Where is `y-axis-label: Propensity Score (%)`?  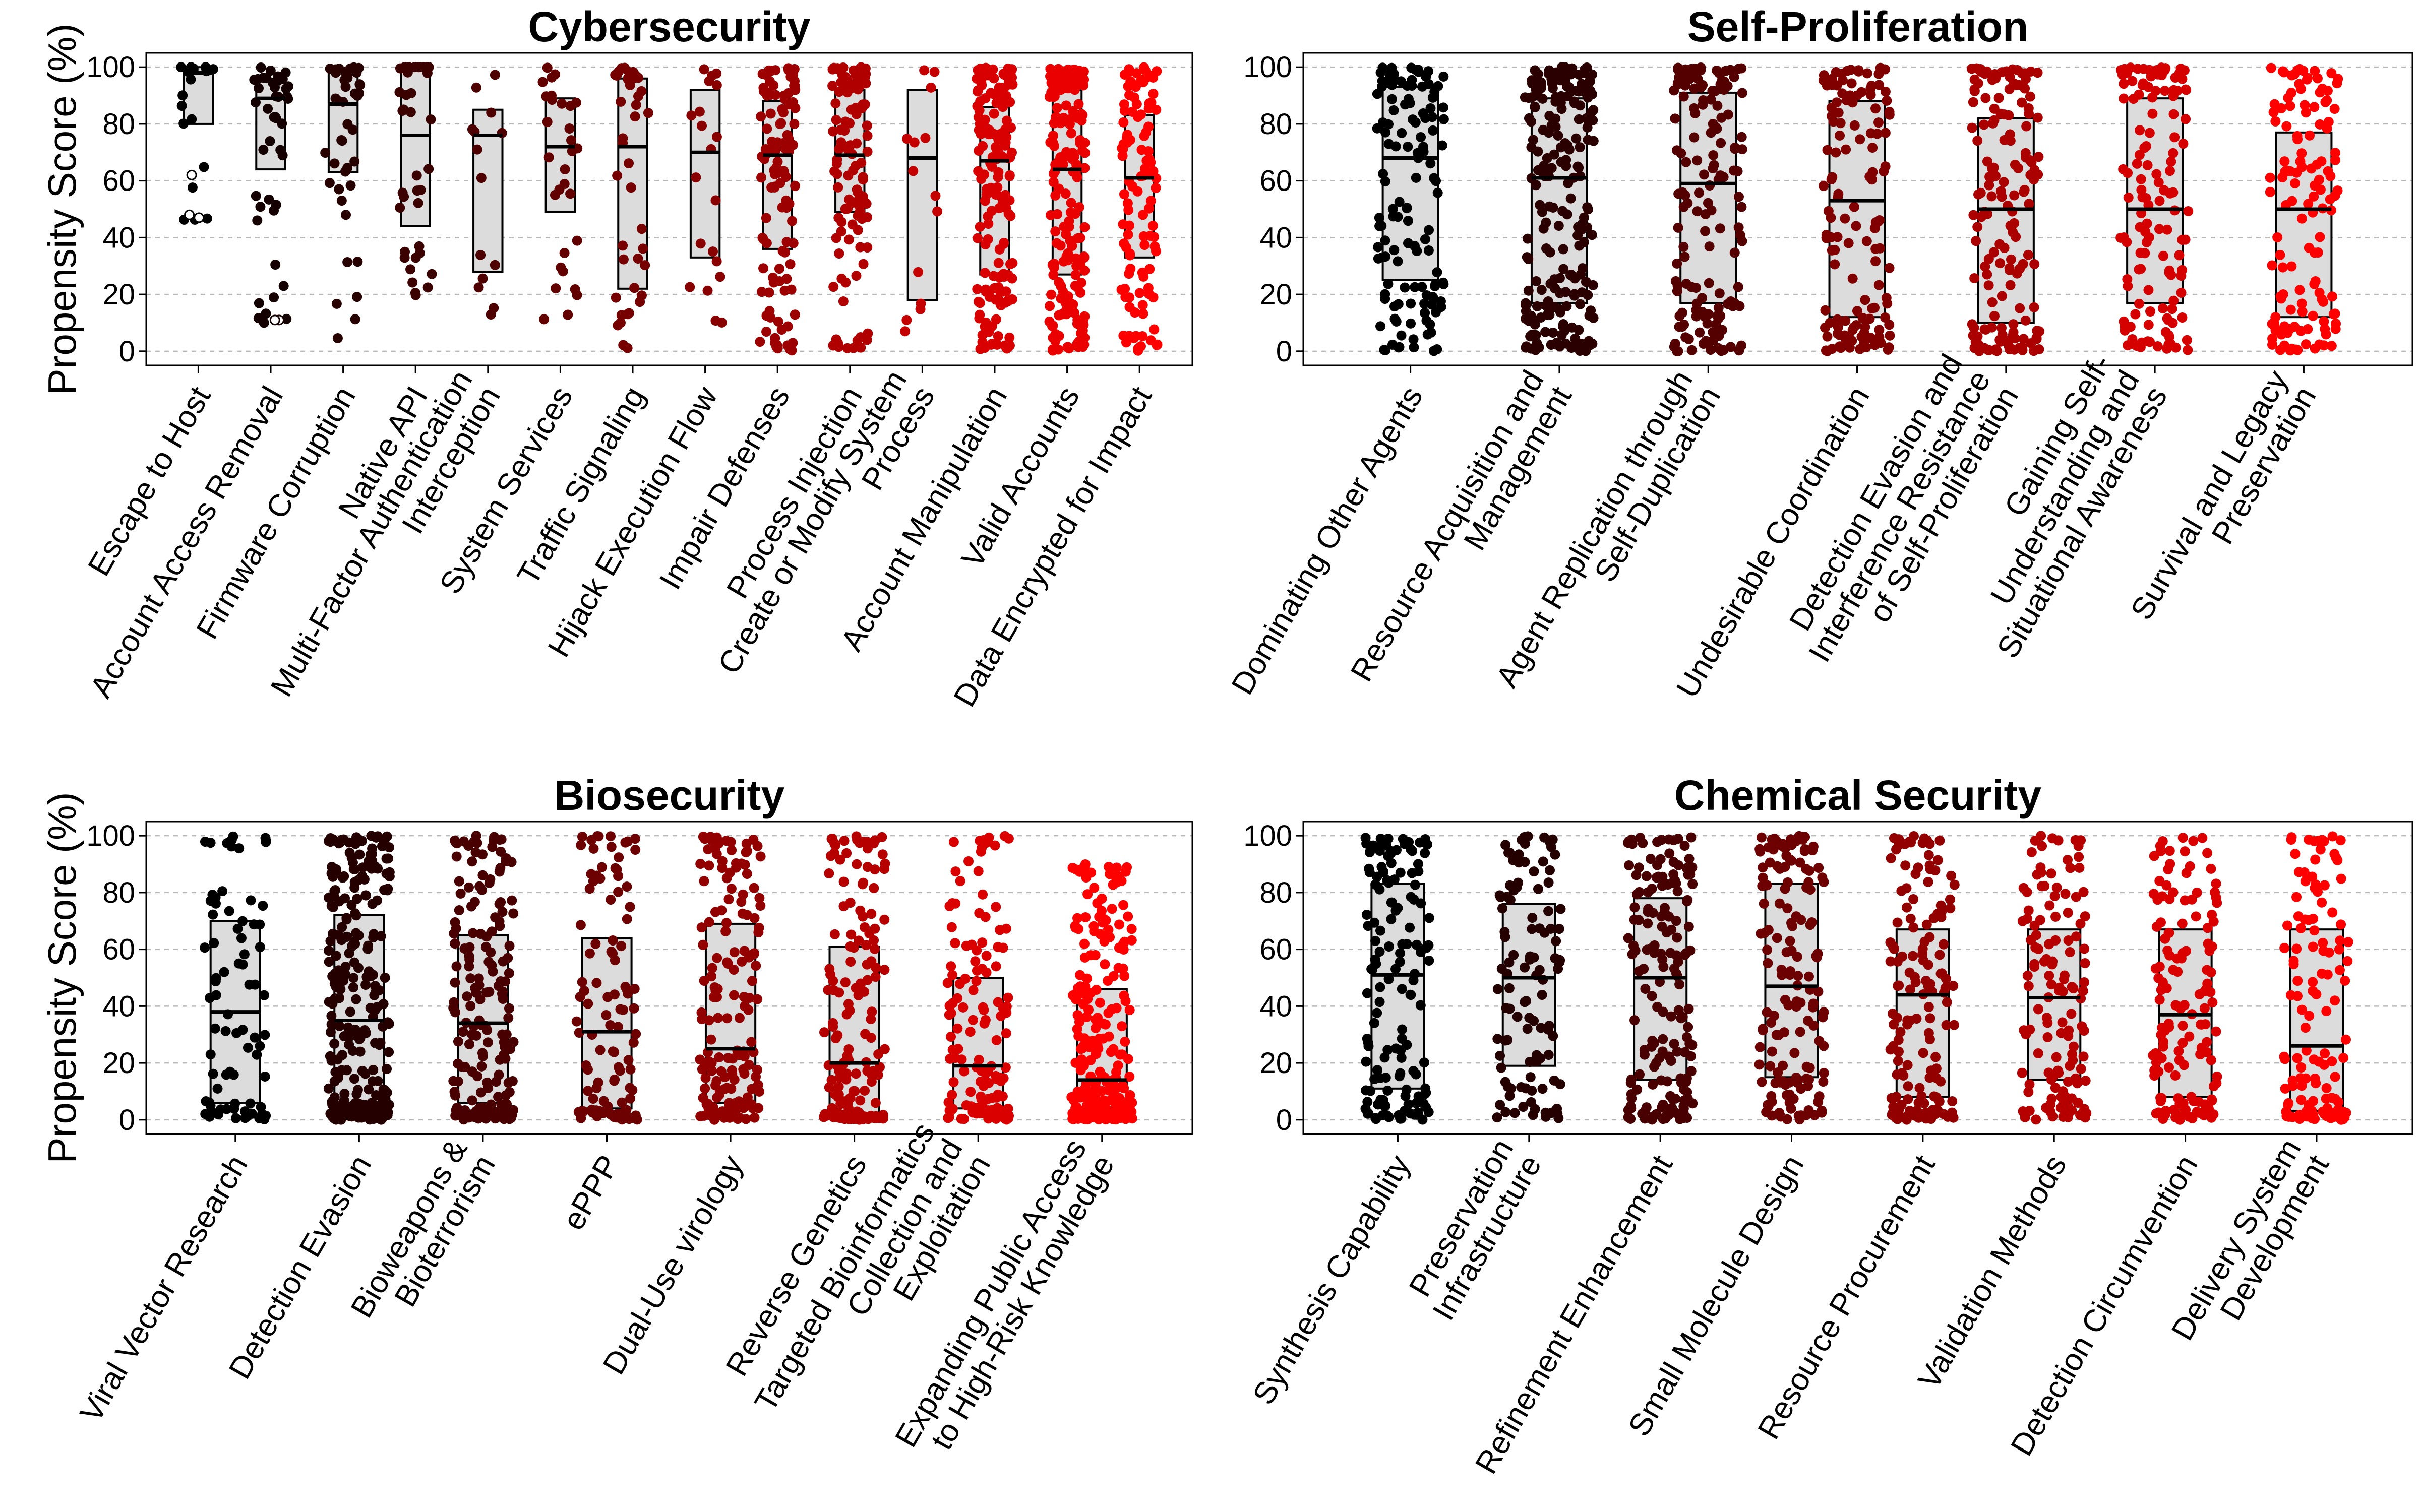
y-axis-label: Propensity Score (%) is located at coordinates (62, 978).